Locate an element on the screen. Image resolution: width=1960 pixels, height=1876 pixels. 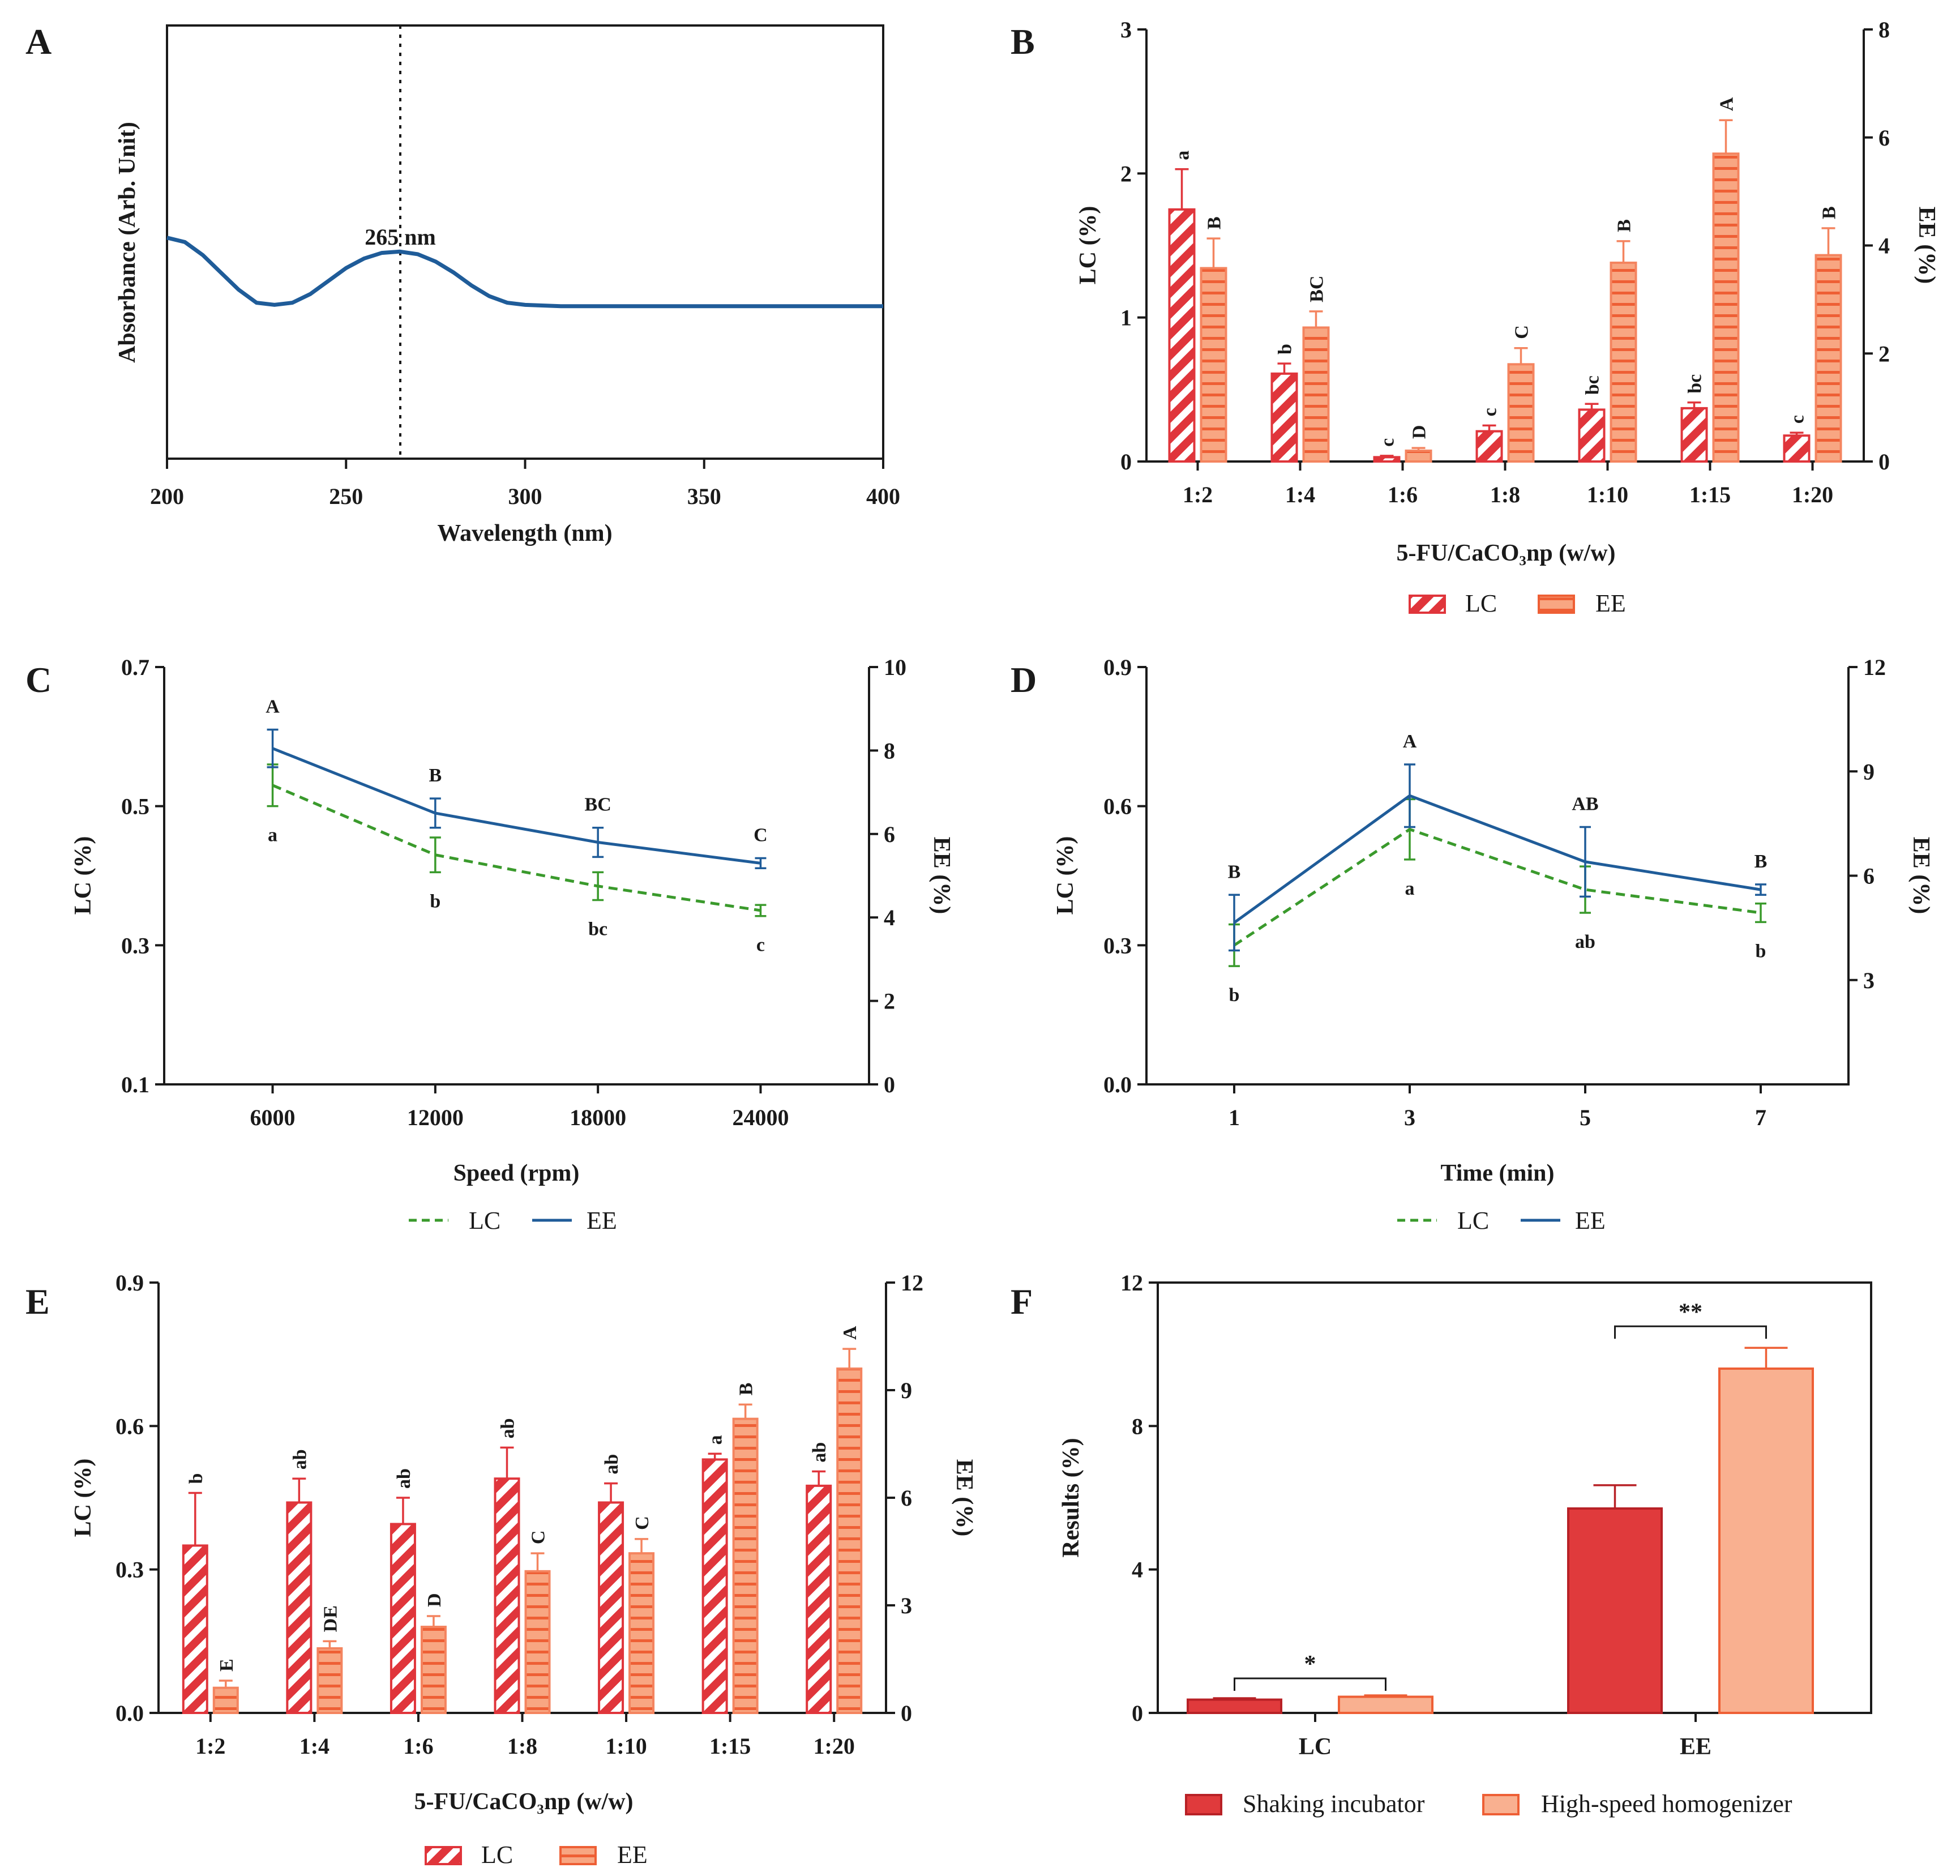
panel-d-label: D is located at coordinates (1024, 680).